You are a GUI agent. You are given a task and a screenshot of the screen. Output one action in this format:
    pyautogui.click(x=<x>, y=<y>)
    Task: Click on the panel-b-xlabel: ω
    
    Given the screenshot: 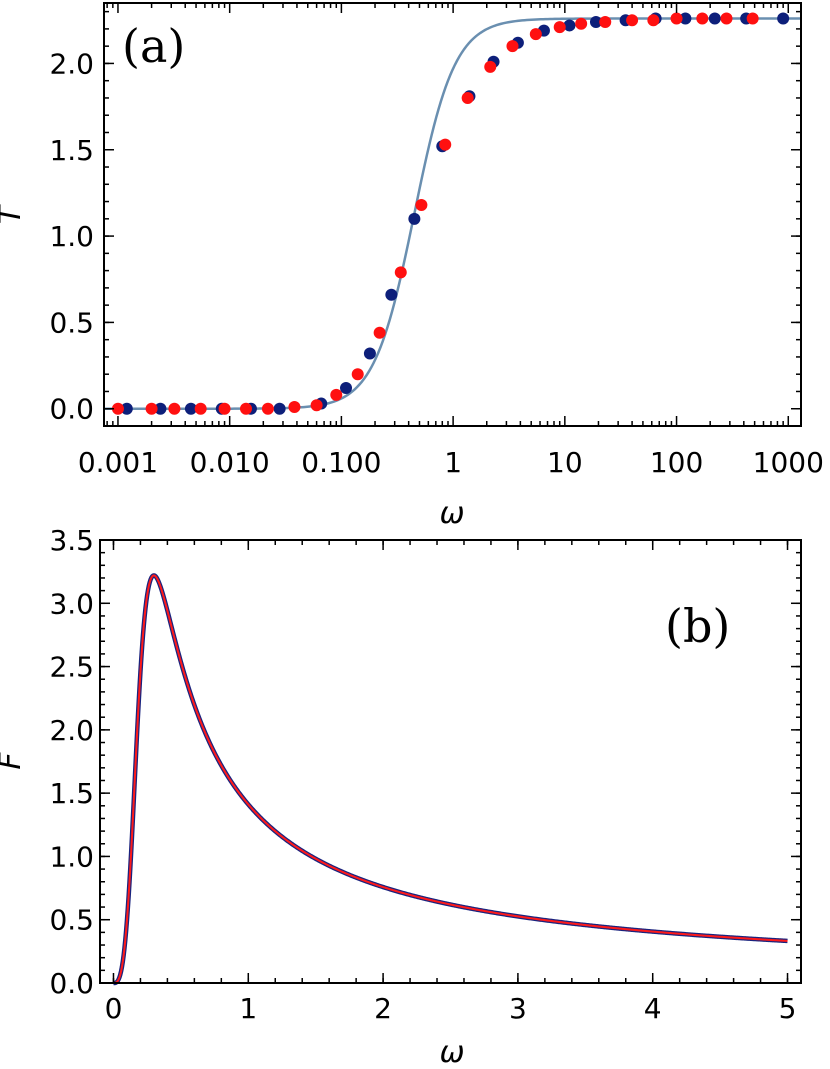 What is the action you would take?
    pyautogui.click(x=451, y=1052)
    